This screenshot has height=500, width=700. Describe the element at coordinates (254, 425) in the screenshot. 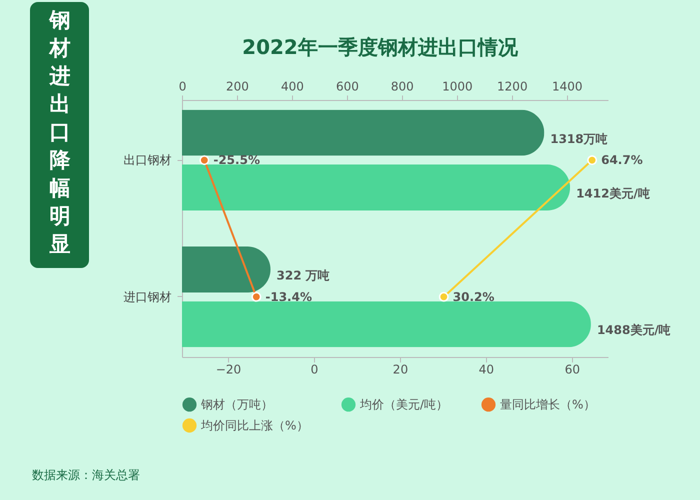

I see `legend-label: 均价同比上涨（%）` at that location.